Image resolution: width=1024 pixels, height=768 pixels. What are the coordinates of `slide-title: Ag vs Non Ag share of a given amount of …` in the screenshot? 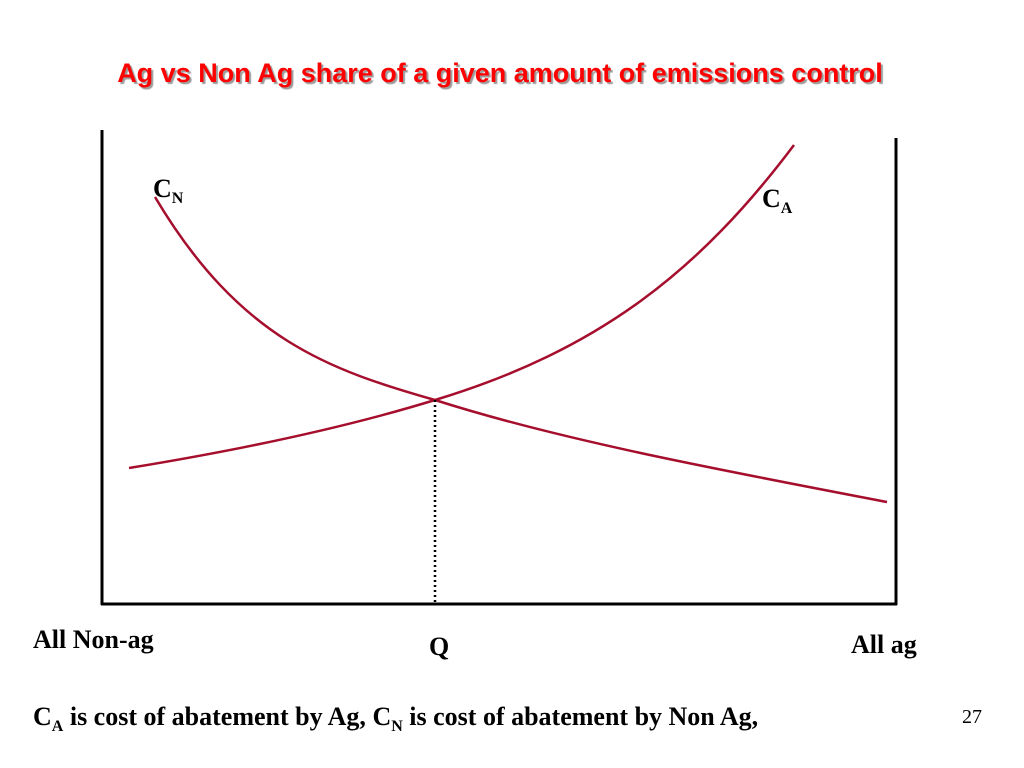 It's located at (500, 73).